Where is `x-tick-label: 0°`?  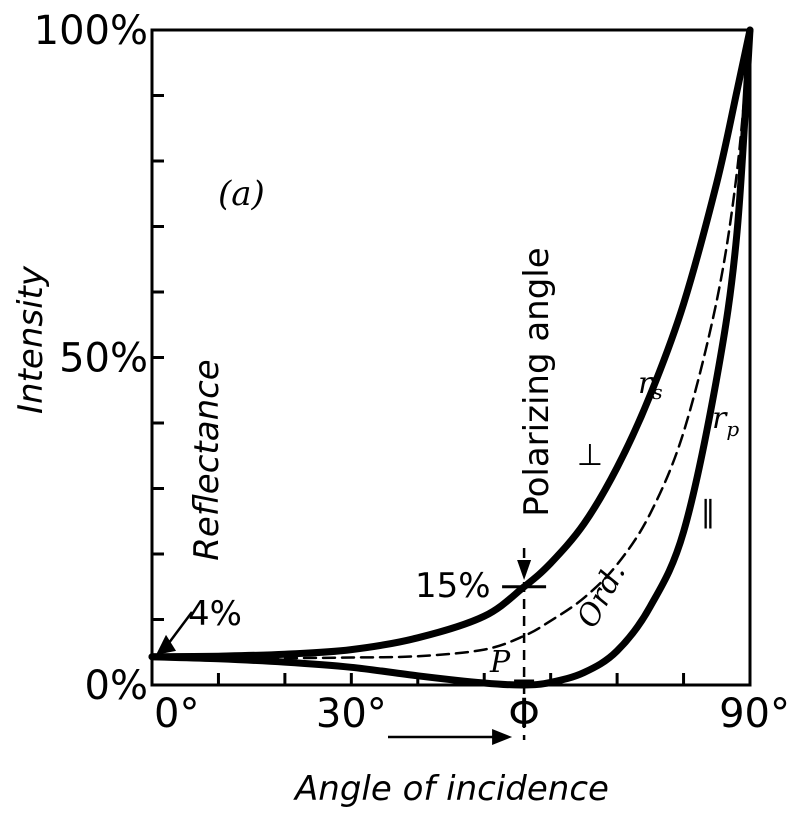 x-tick-label: 0° is located at coordinates (176, 714).